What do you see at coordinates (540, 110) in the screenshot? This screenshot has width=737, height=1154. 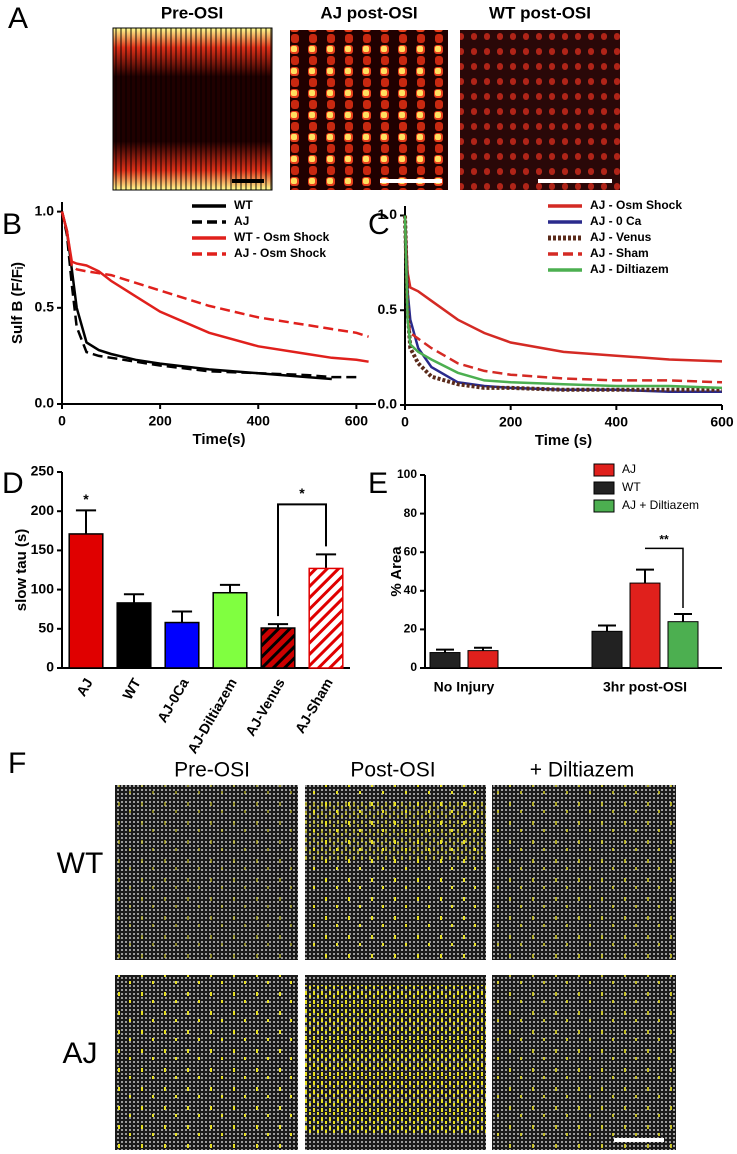 I see `image-wt-post` at bounding box center [540, 110].